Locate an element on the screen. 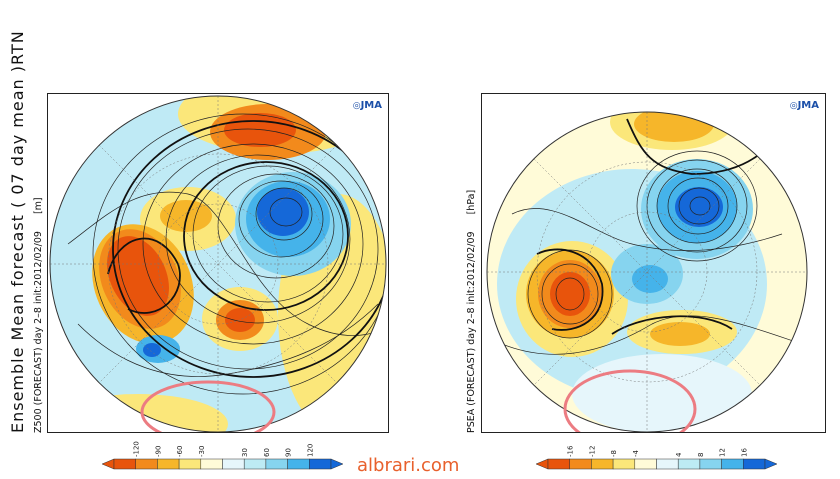 The height and width of the screenshot is (479, 840). colorbar-tick-label: 8 is located at coordinates (701, 455).